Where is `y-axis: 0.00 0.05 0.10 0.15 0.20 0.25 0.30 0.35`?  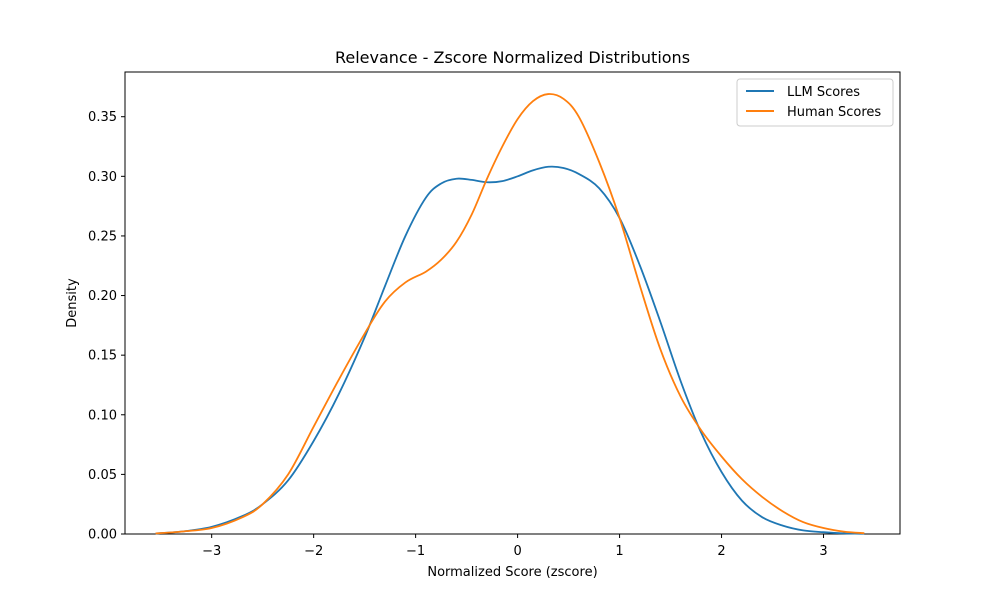
y-axis: 0.00 0.05 0.10 0.15 0.20 0.25 0.30 0.35 is located at coordinates (106, 326).